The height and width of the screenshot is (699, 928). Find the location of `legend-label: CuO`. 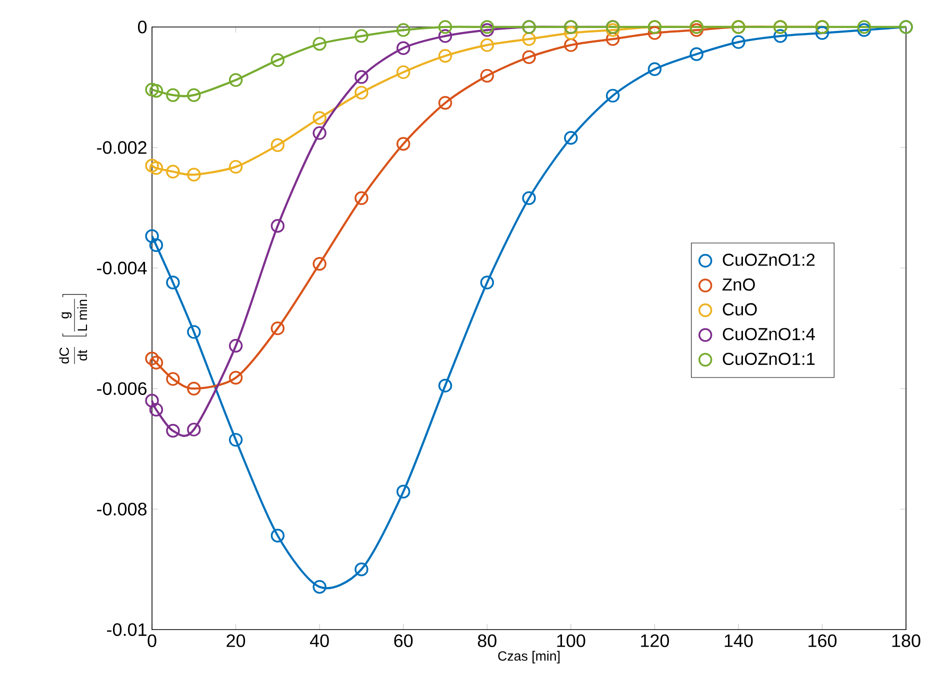

legend-label: CuO is located at coordinates (739, 309).